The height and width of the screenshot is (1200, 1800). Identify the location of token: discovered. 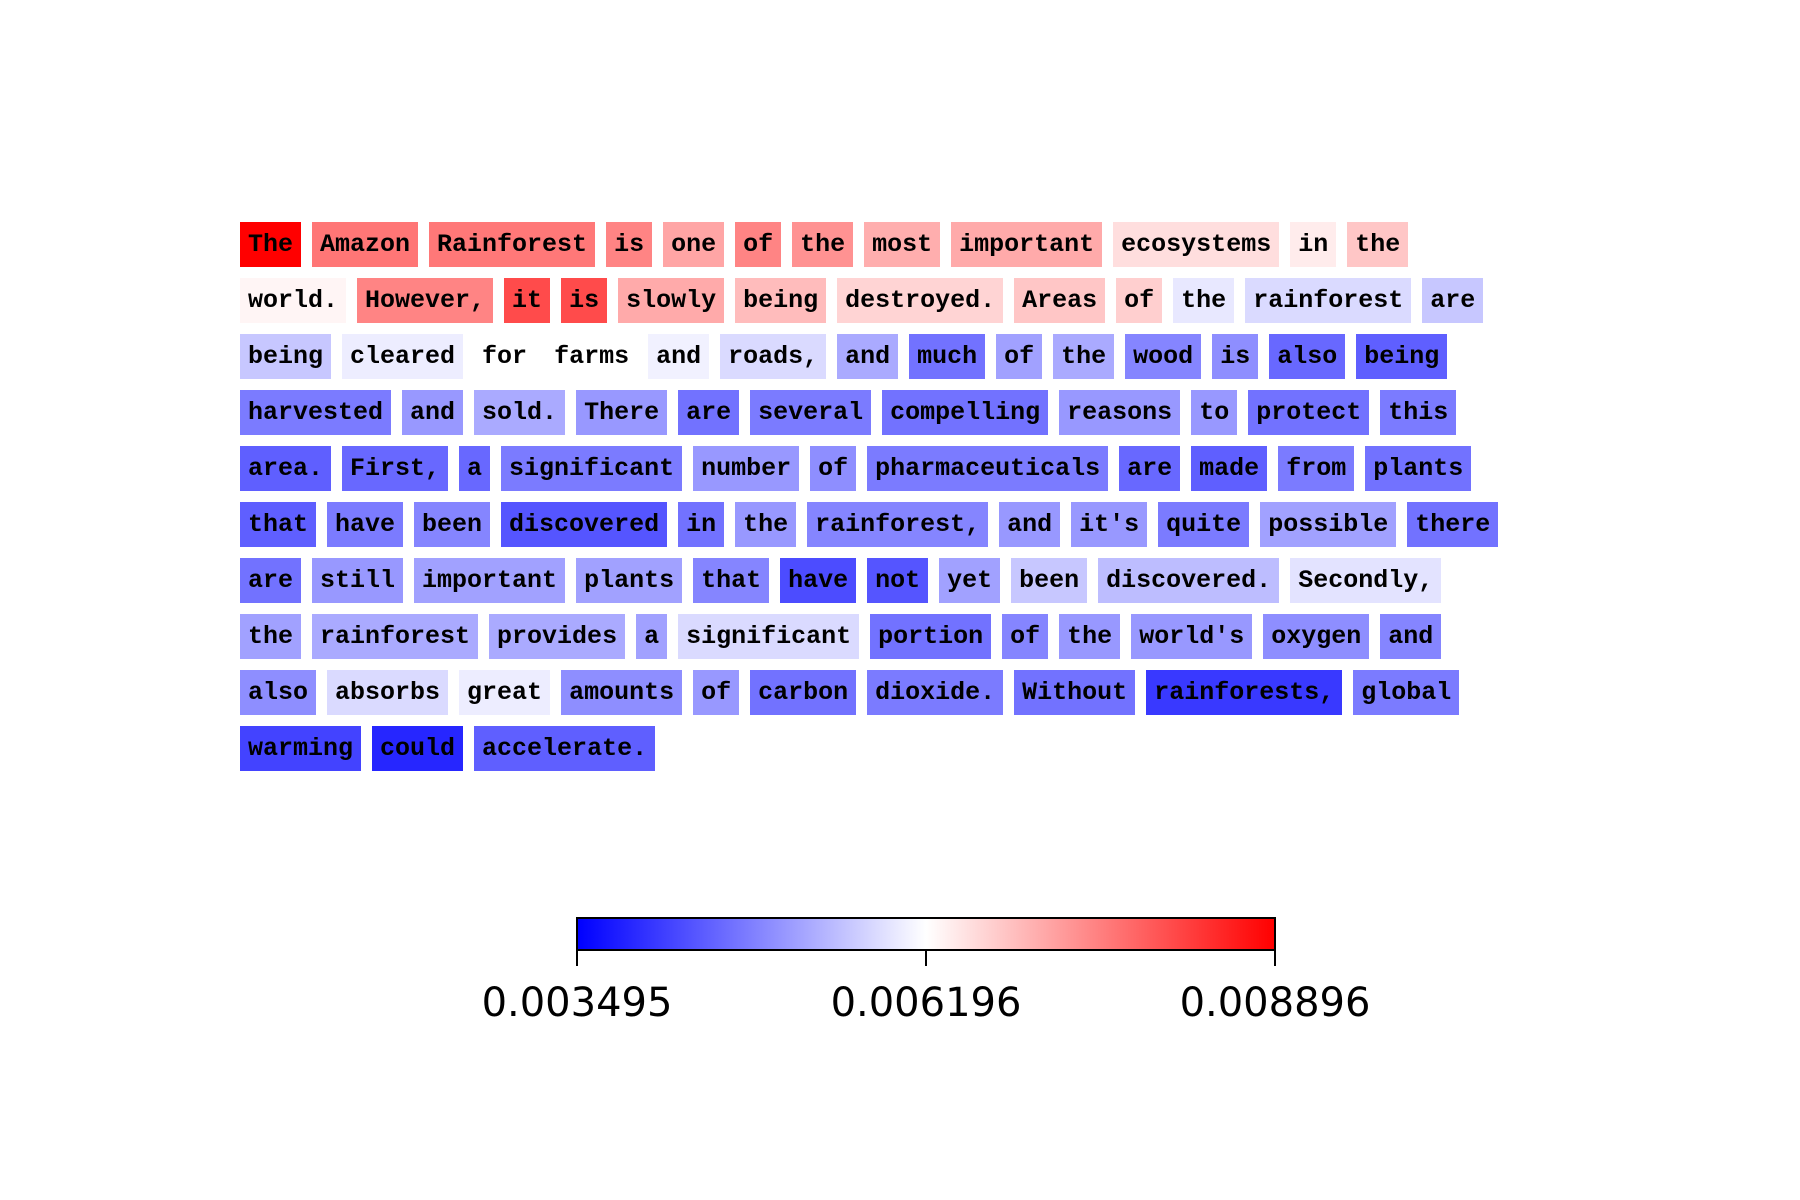
(584, 524).